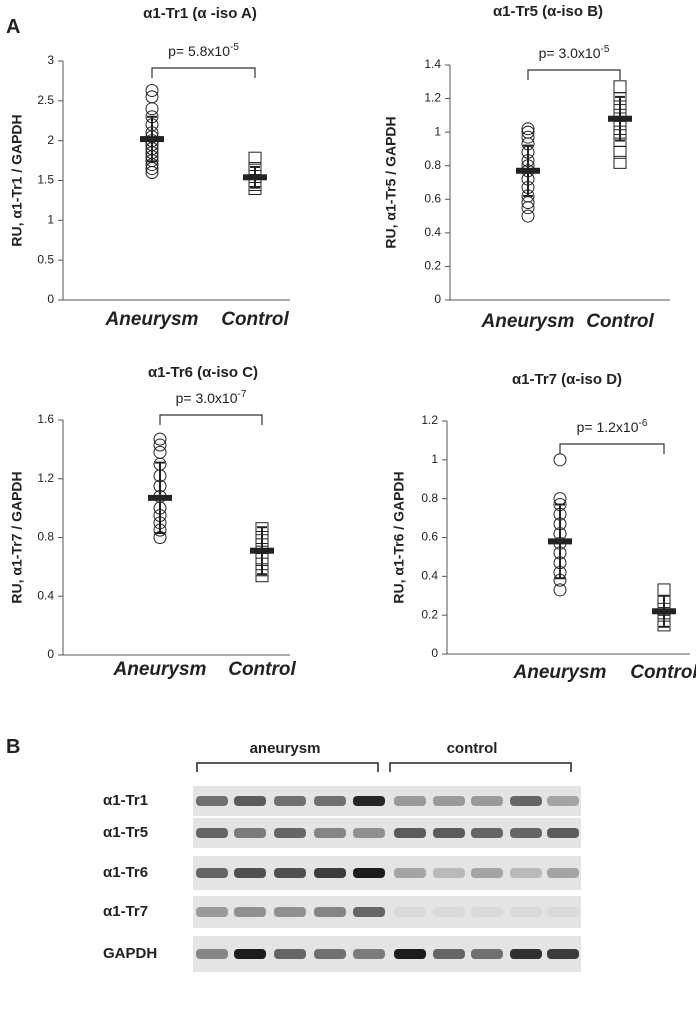  What do you see at coordinates (211, 397) in the screenshot?
I see `p-value: p= 3.0x10-7` at bounding box center [211, 397].